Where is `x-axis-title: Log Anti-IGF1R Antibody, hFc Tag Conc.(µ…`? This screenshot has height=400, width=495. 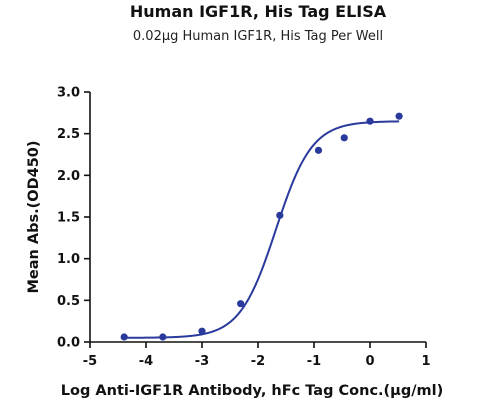
x-axis-title: Log Anti-IGF1R Antibody, hFc Tag Conc.(µ… is located at coordinates (252, 391).